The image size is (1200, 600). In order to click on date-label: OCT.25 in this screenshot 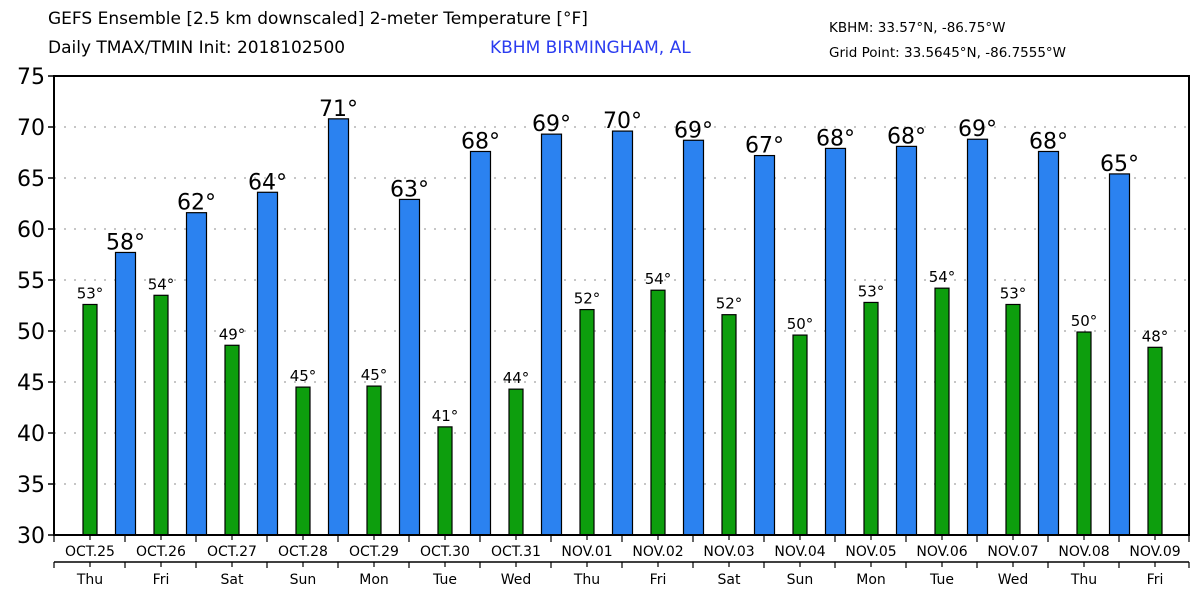, I will do `click(90, 552)`.